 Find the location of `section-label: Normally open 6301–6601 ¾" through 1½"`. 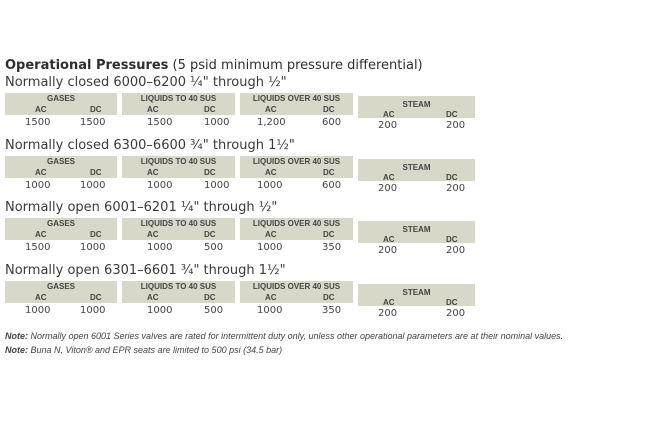

section-label: Normally open 6301–6601 ¾" through 1½" is located at coordinates (145, 270).